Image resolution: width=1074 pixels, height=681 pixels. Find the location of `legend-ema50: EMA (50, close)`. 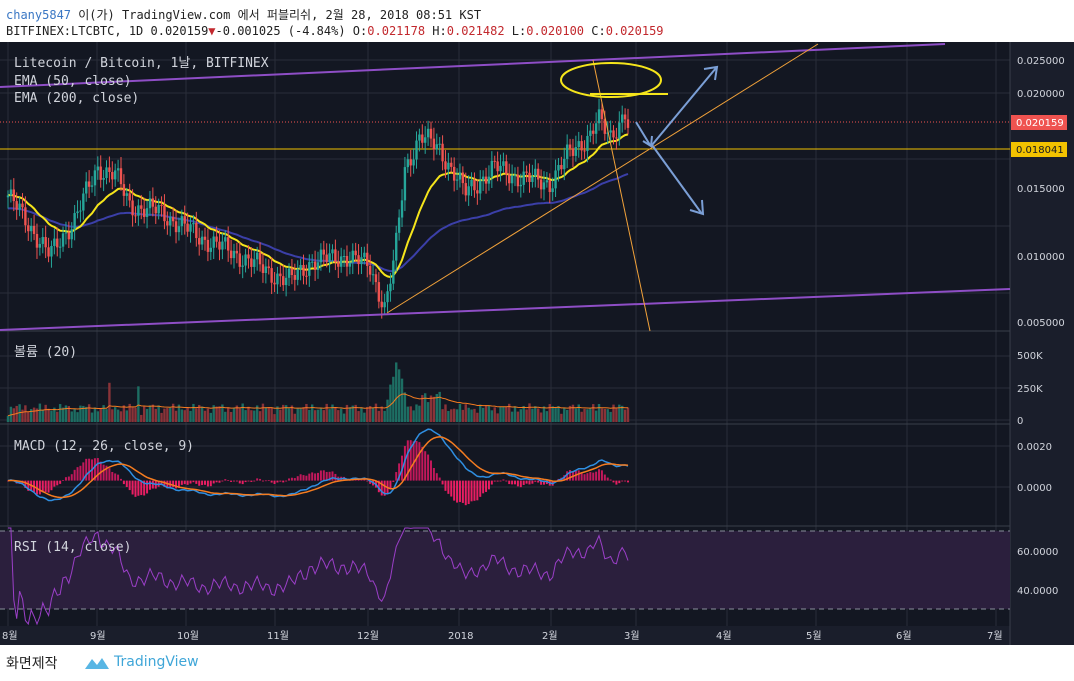

legend-ema50: EMA (50, close) is located at coordinates (72, 81).